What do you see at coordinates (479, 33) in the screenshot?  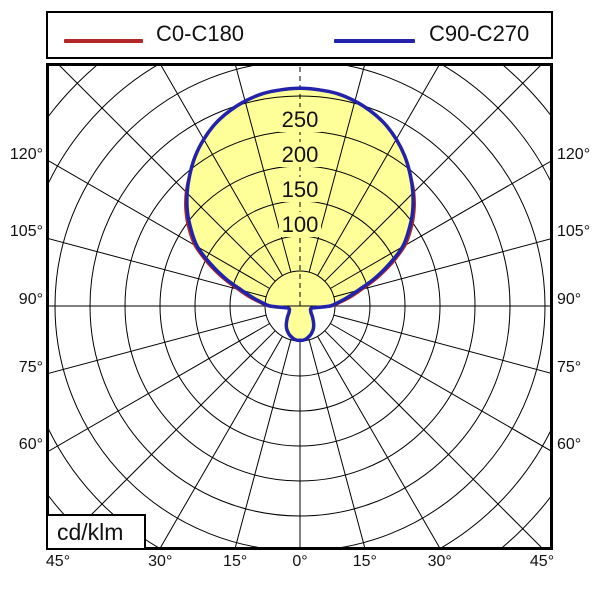 I see `legend-label-c90-c270: C90-C270` at bounding box center [479, 33].